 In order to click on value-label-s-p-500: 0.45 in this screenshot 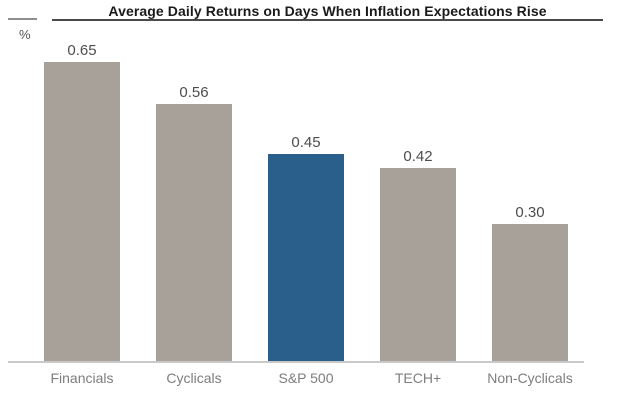, I will do `click(306, 142)`.